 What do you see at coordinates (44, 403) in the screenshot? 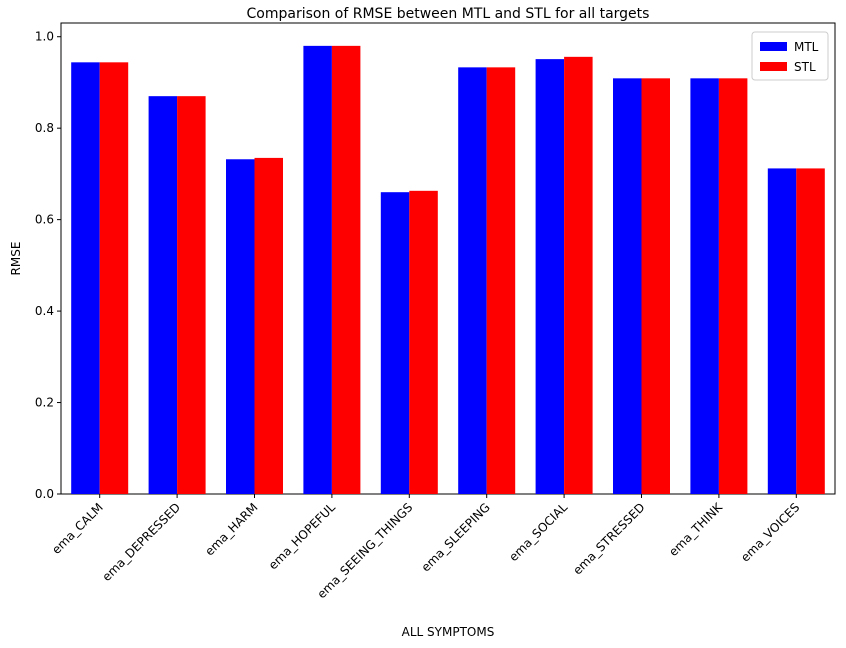
I see `y-tick-label: 0.2` at bounding box center [44, 403].